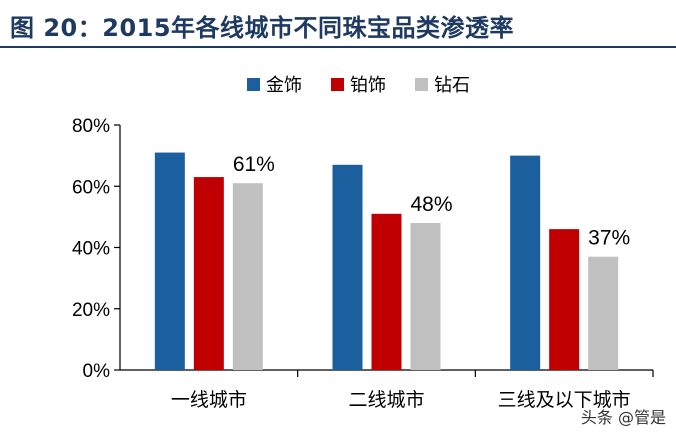 The width and height of the screenshot is (676, 436). Describe the element at coordinates (452, 85) in the screenshot. I see `legend-label-2: 钻石` at that location.